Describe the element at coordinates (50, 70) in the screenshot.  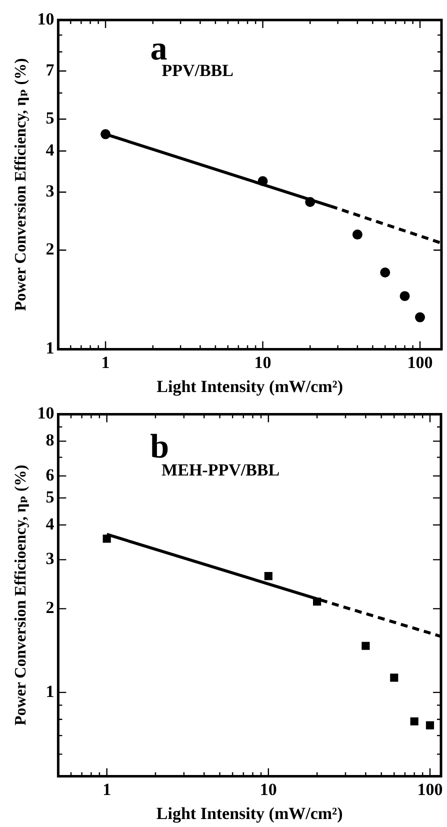
I see `y-tick-label: 7` at that location.